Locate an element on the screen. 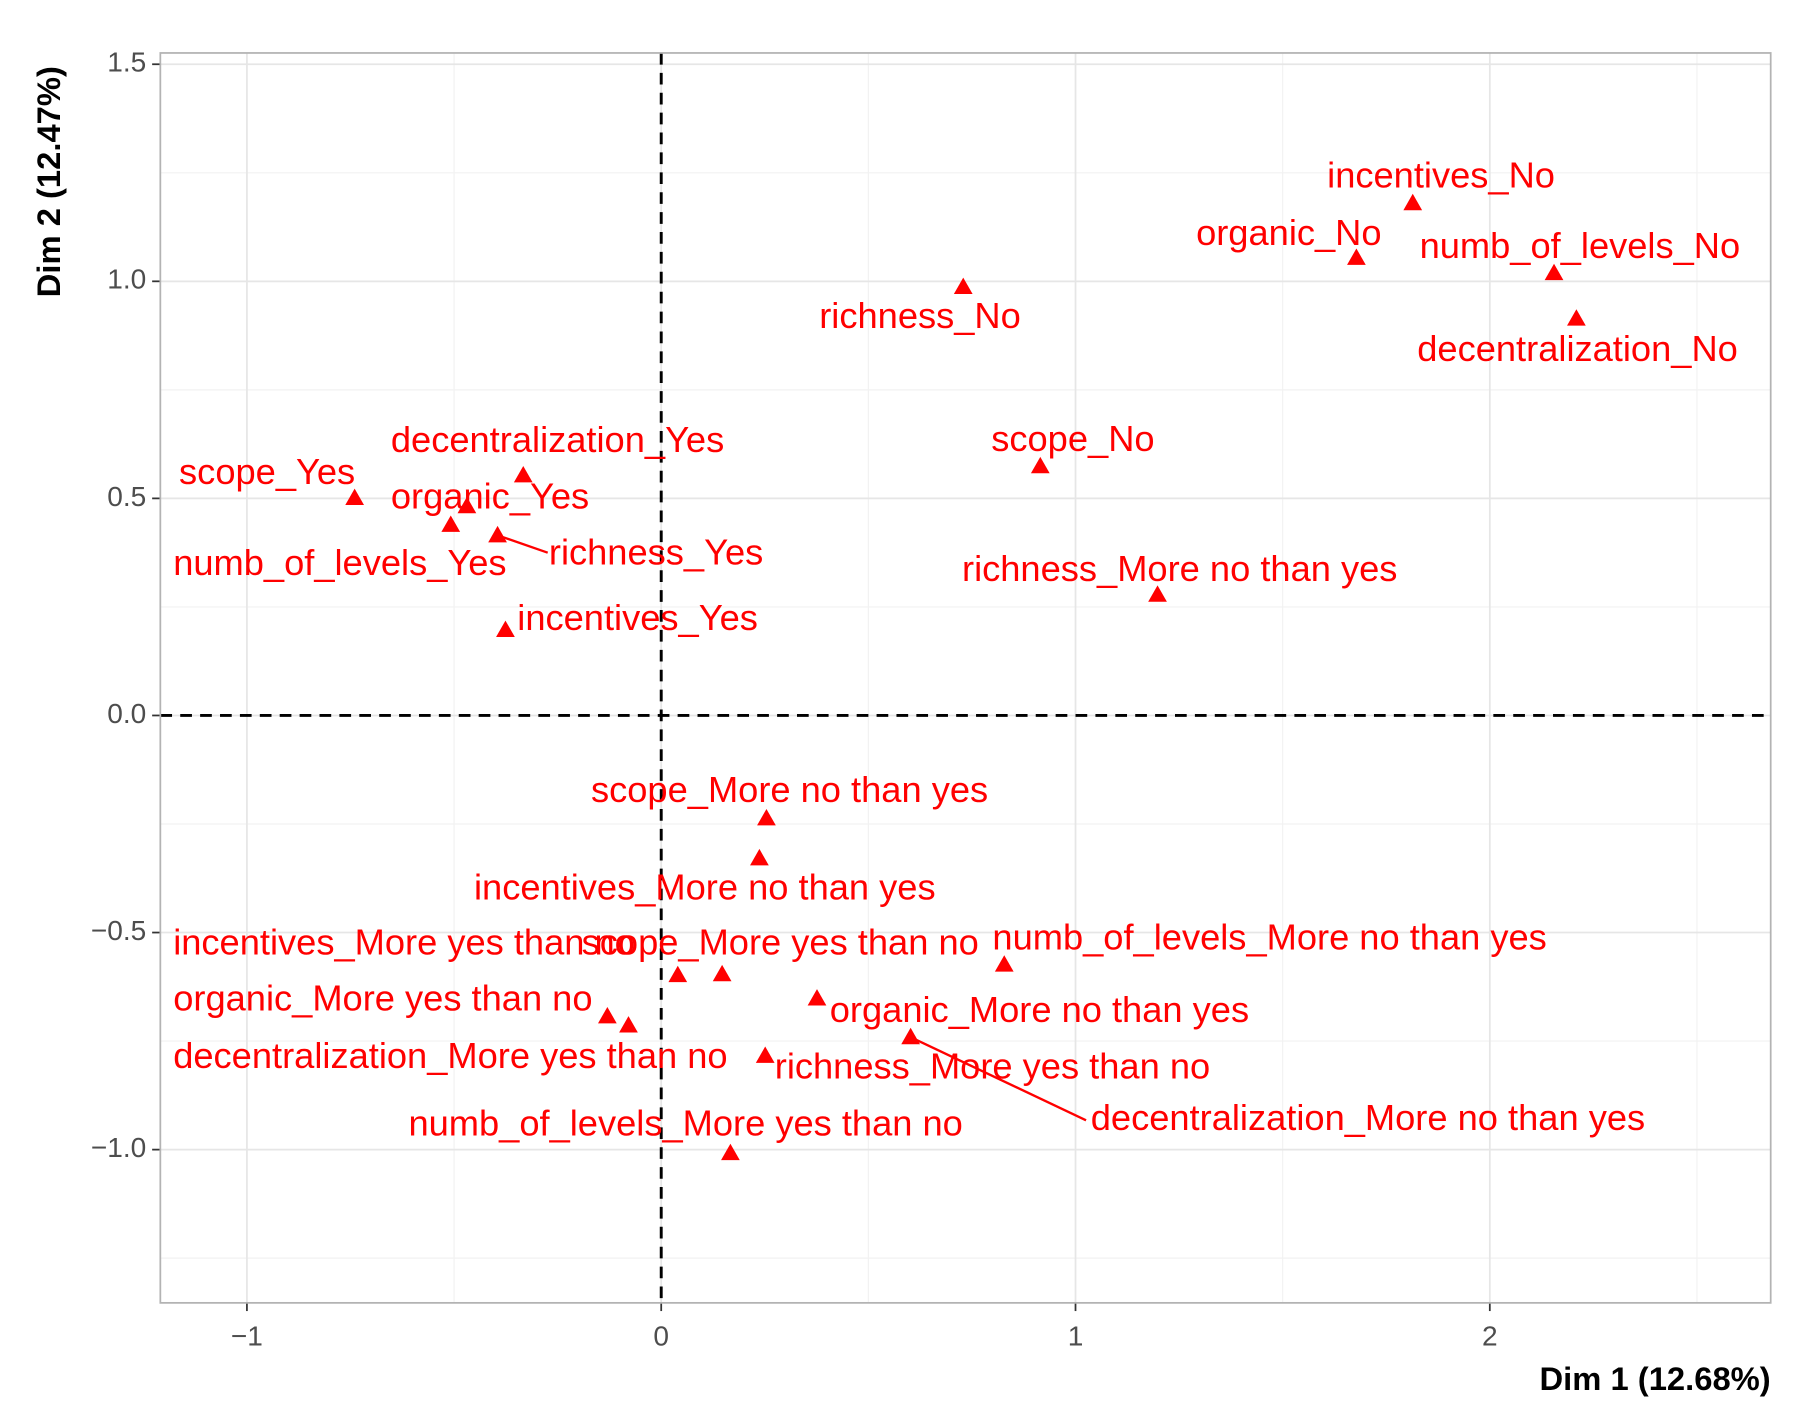 The width and height of the screenshot is (1814, 1412). point-label: decentralization_More no than yes is located at coordinates (1368, 1117).